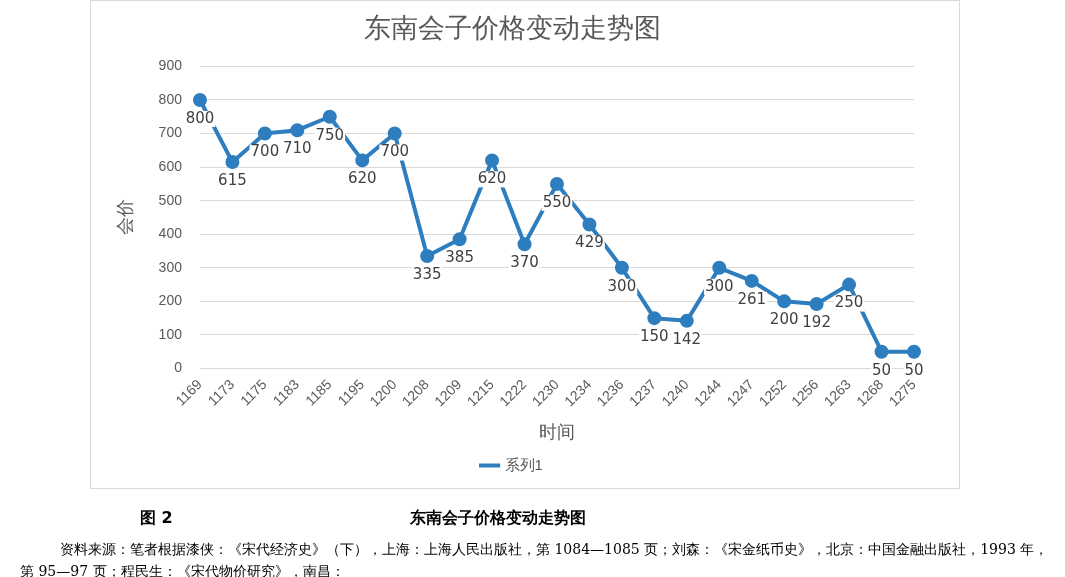 This screenshot has width=1065, height=577. What do you see at coordinates (752, 298) in the screenshot?
I see `data-label: 261` at bounding box center [752, 298].